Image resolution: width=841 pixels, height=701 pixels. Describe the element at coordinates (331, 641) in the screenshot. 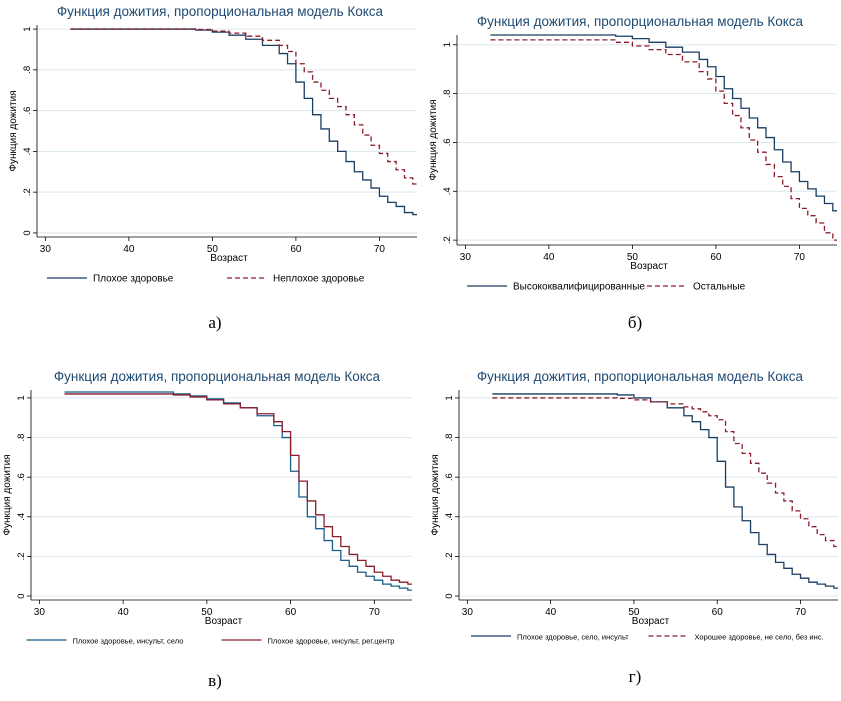

I see `legend-label: Плохое здоровье, инсульт, рег.центр` at that location.